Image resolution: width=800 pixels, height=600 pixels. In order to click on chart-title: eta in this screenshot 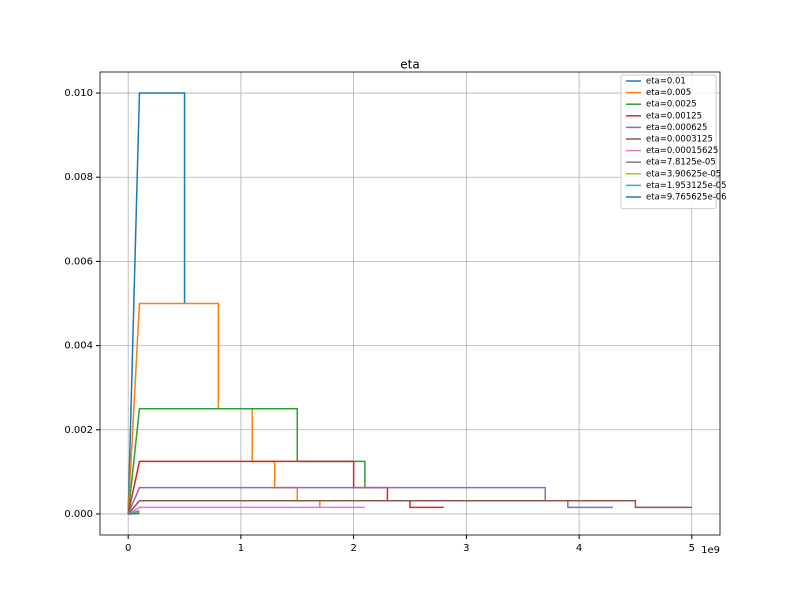, I will do `click(409, 65)`.